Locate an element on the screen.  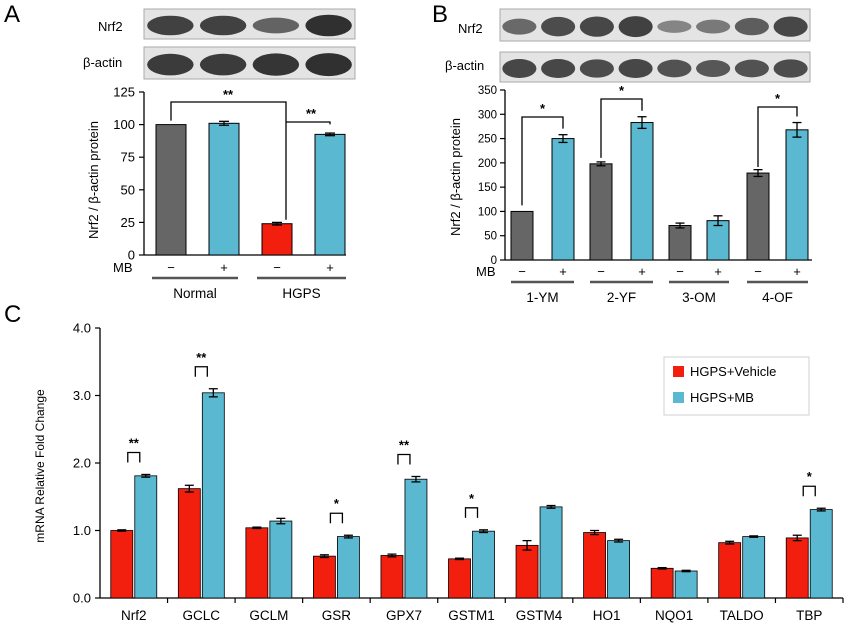
sig-label-c-4: * is located at coordinates (472, 498).